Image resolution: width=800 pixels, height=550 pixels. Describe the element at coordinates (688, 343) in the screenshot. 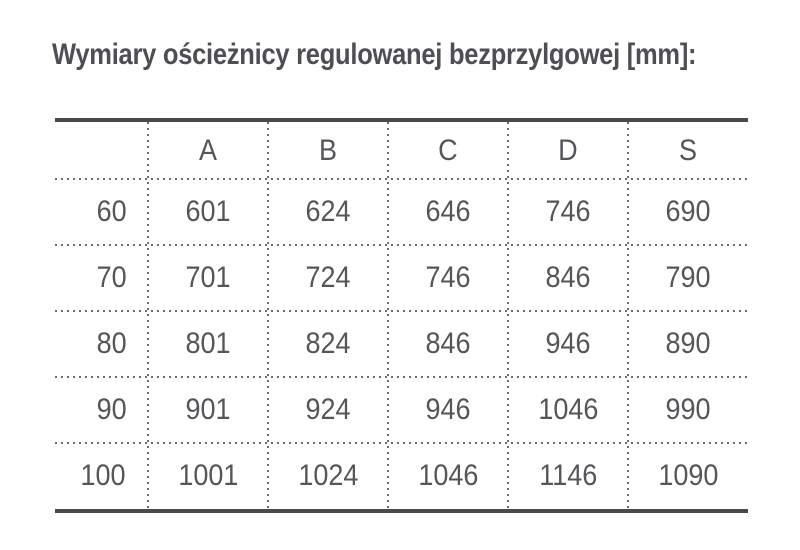

I see `dimension-cell: 890` at that location.